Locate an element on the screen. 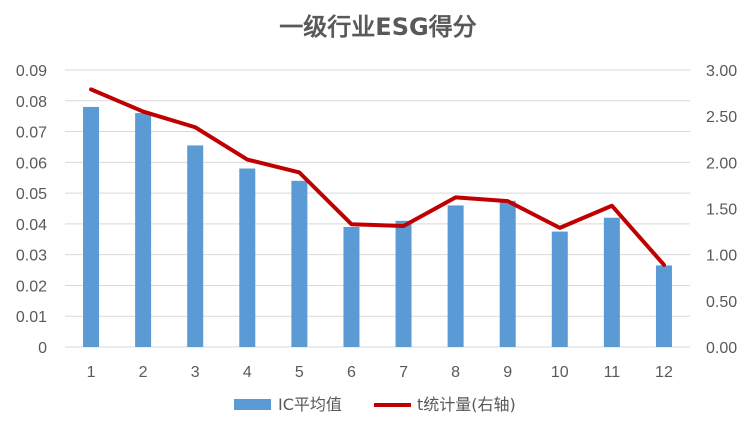  left-tick-label: 0 is located at coordinates (42, 348).